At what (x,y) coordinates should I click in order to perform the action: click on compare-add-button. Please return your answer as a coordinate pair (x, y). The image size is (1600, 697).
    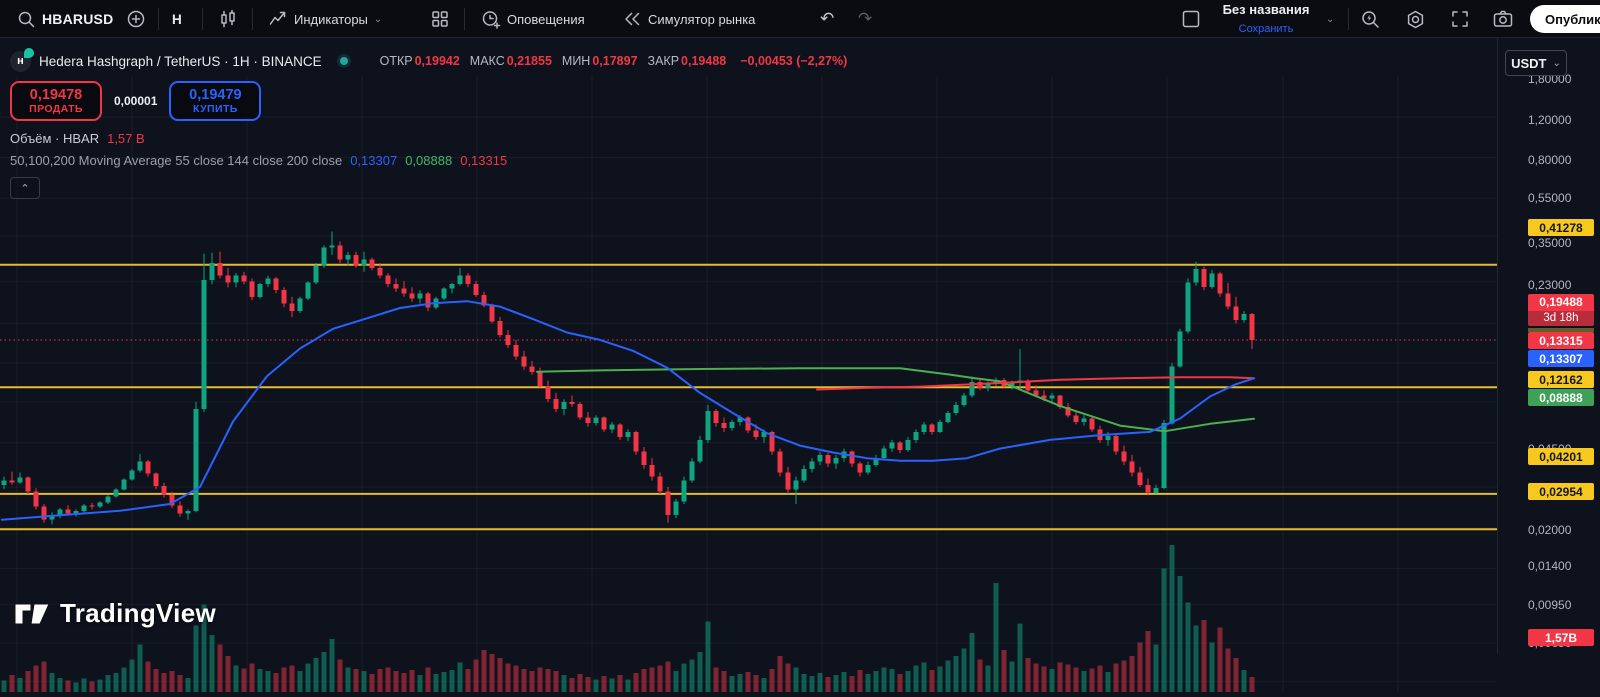
    Looking at the image, I should click on (136, 19).